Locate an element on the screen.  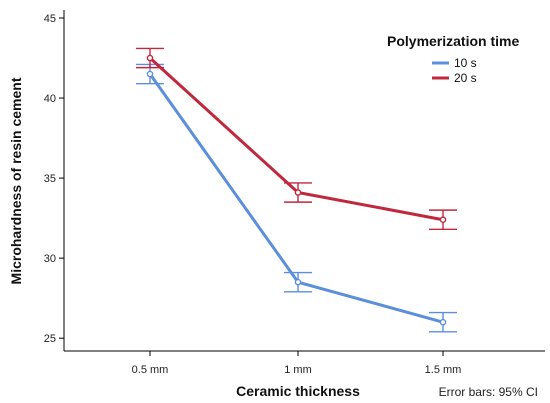
x-ticks: 0.5 mm 1 mm 1.5 mm is located at coordinates (297, 363).